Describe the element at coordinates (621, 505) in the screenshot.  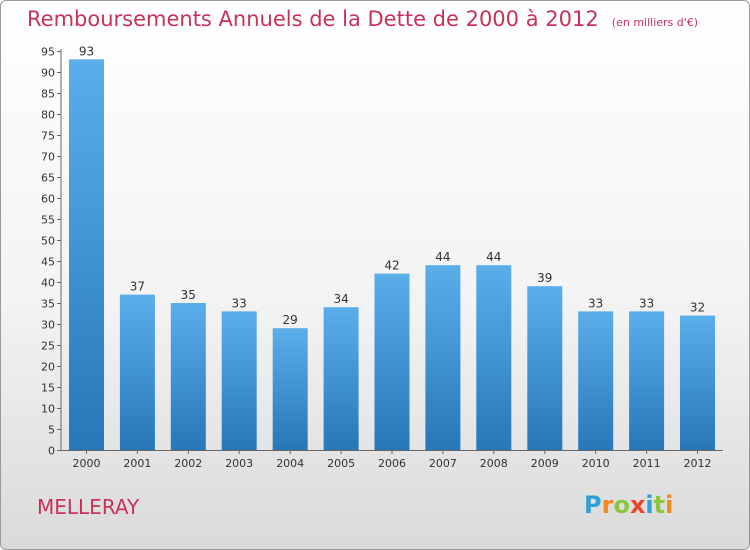
I see `logo-letter: o` at that location.